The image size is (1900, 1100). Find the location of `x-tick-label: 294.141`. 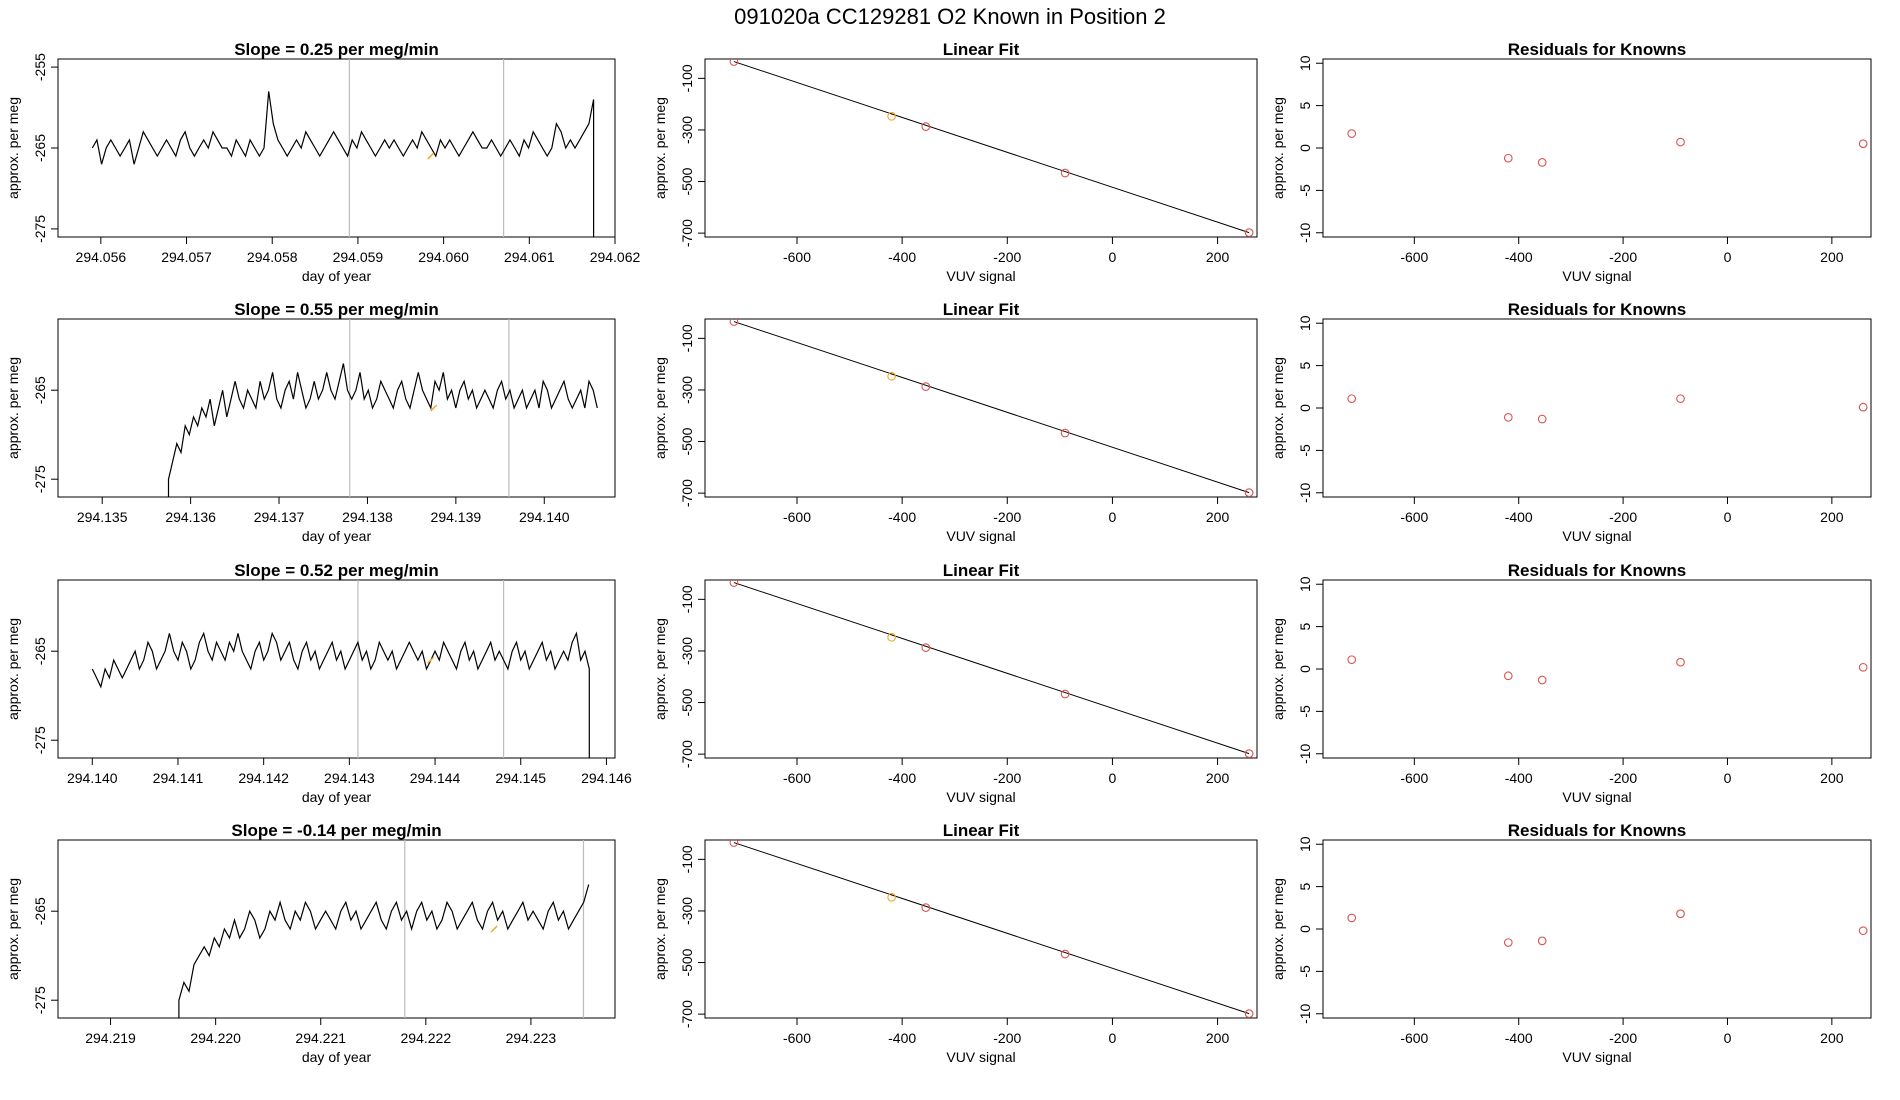

x-tick-label: 294.141 is located at coordinates (178, 778).